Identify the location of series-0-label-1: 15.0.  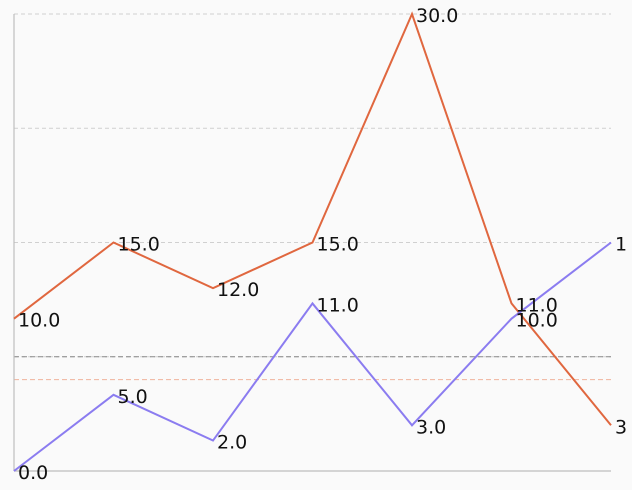
(139, 245).